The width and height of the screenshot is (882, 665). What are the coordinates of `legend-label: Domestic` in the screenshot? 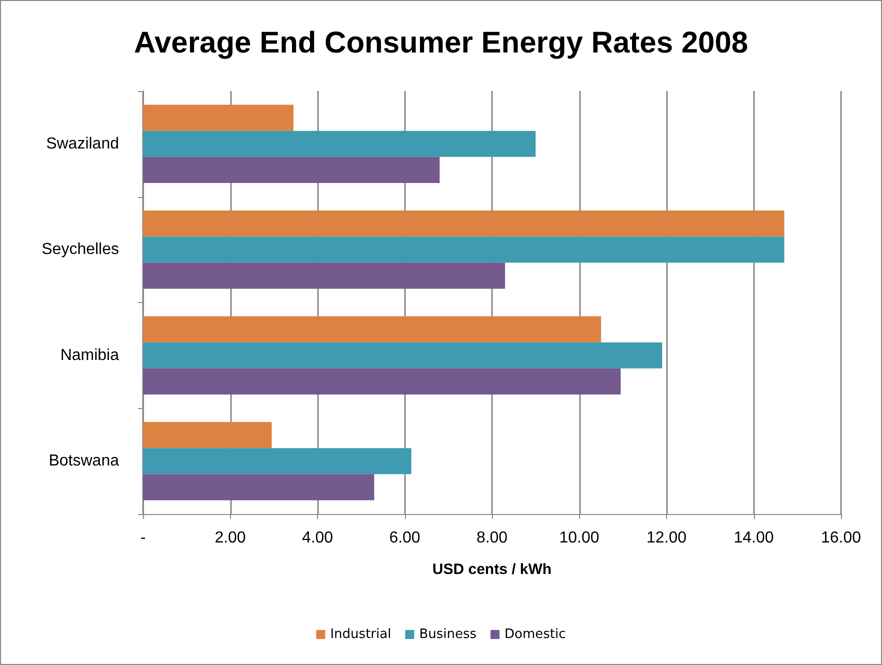 It's located at (535, 634).